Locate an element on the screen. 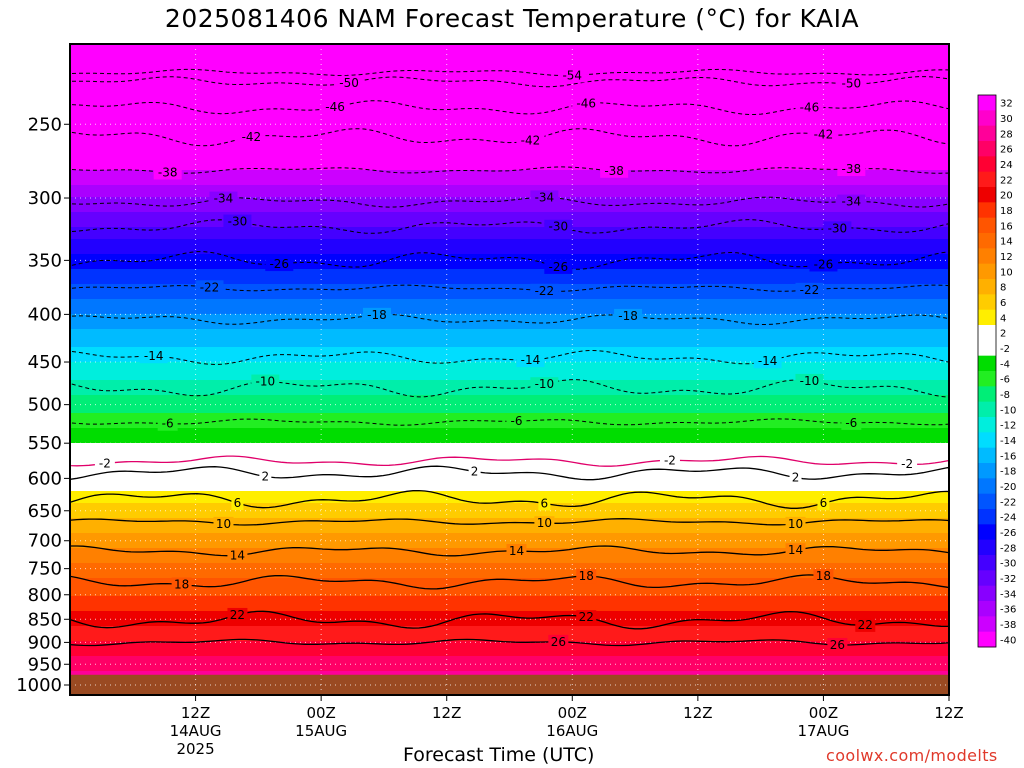 Image resolution: width=1024 pixels, height=768 pixels. x-tick-label-time: 12Z is located at coordinates (697, 713).